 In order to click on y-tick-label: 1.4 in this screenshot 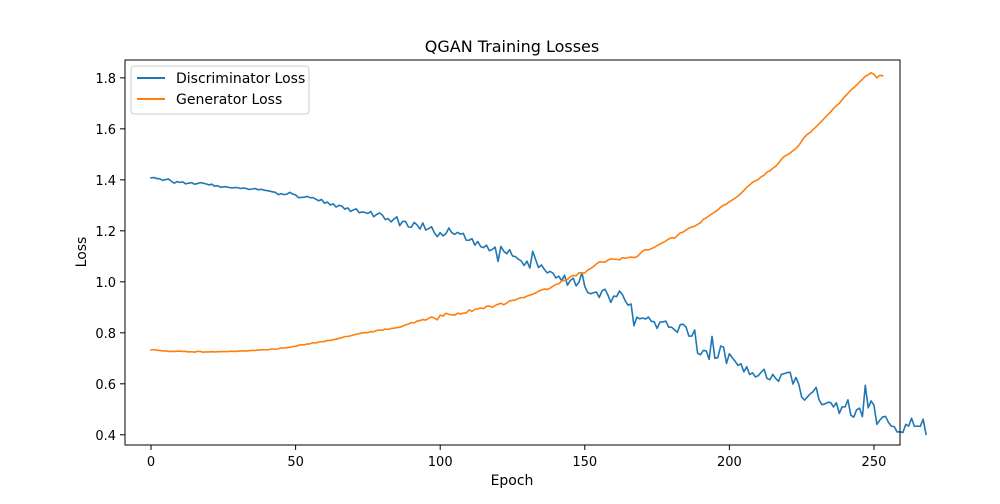, I will do `click(105, 181)`.